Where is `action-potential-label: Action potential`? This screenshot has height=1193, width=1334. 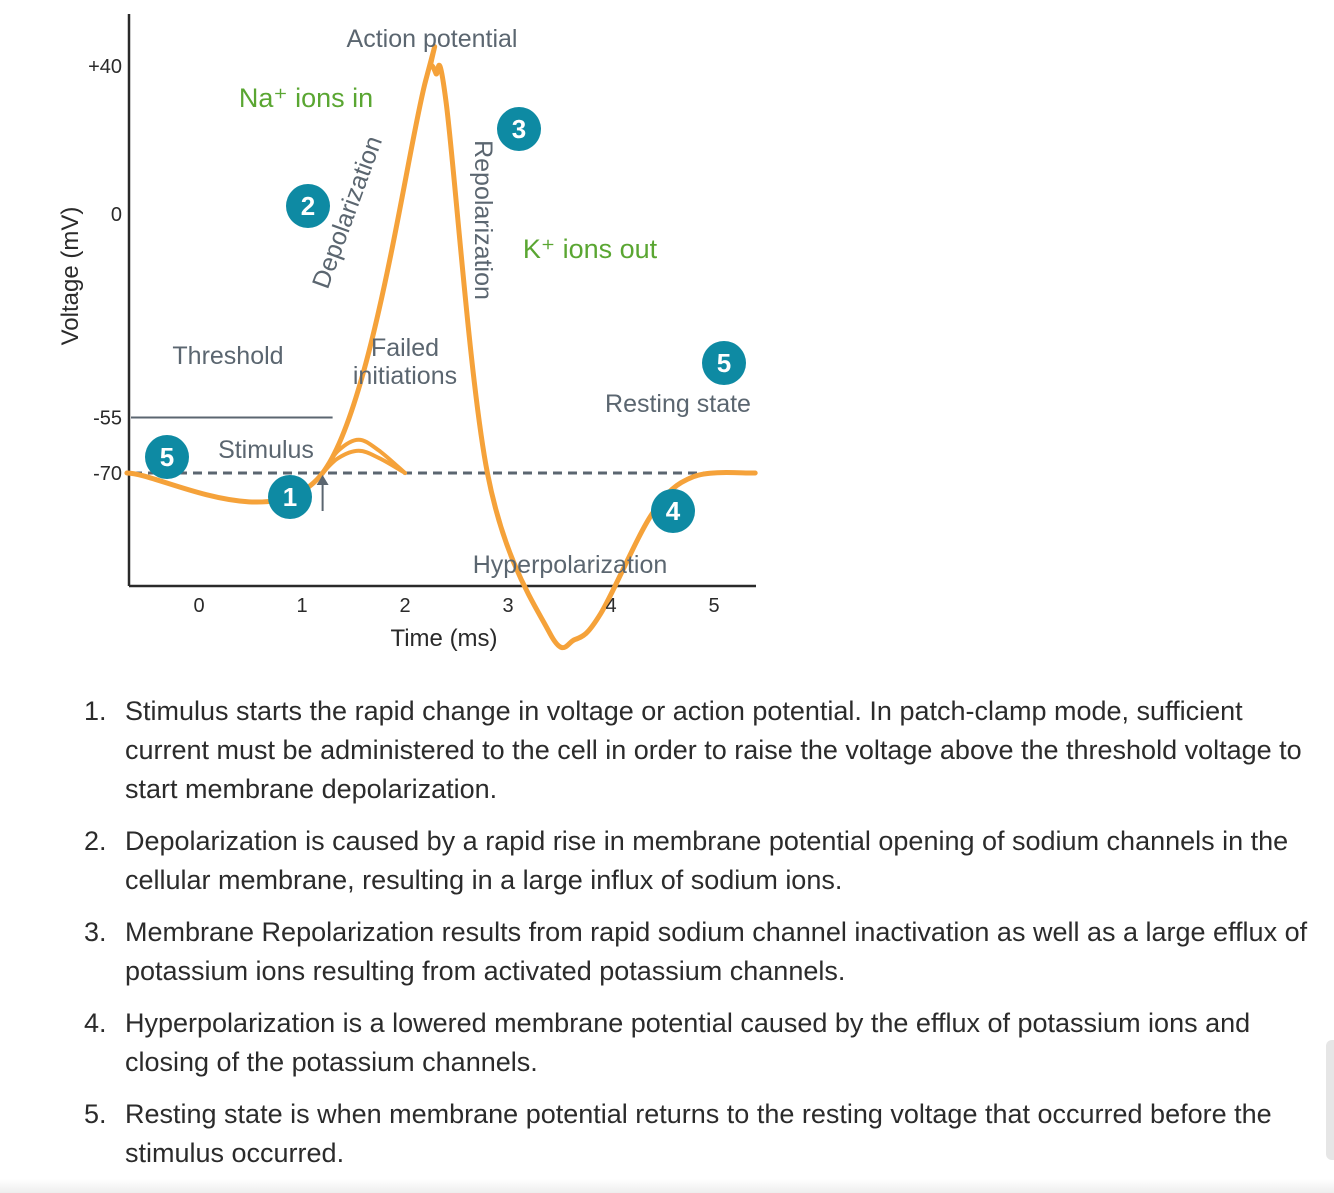 action-potential-label: Action potential is located at coordinates (432, 39).